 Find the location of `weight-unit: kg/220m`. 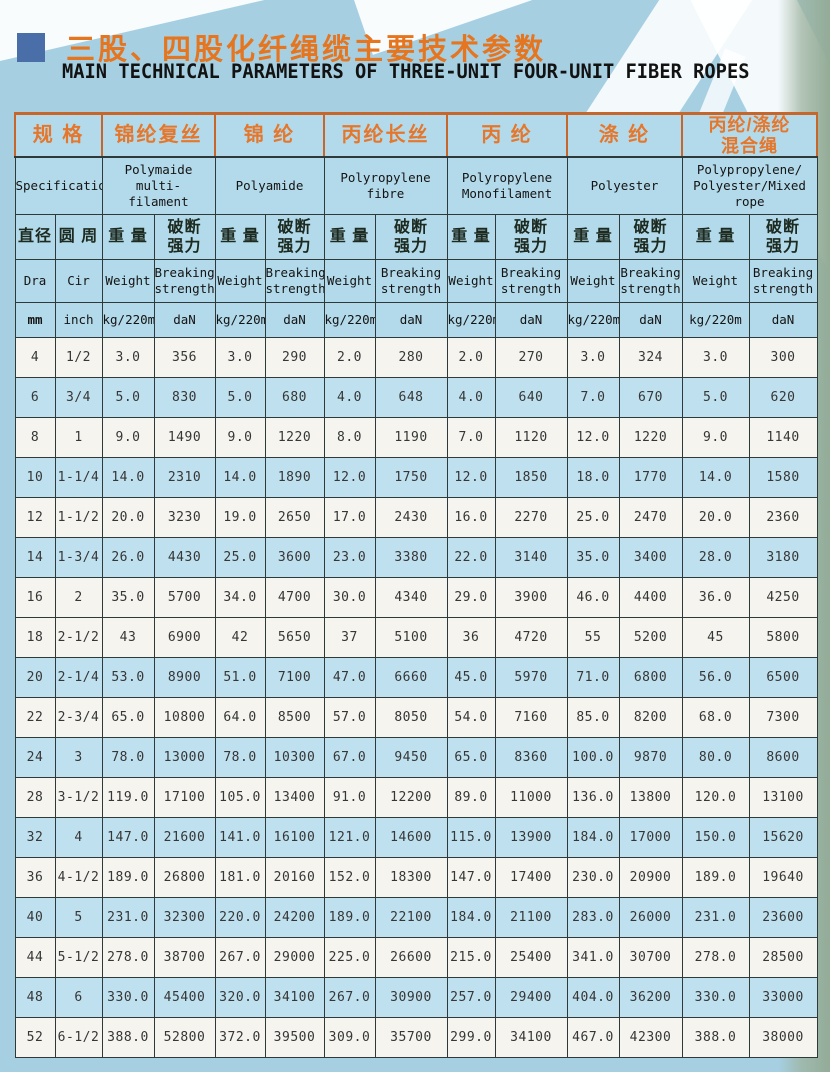

weight-unit: kg/220m is located at coordinates (715, 319).